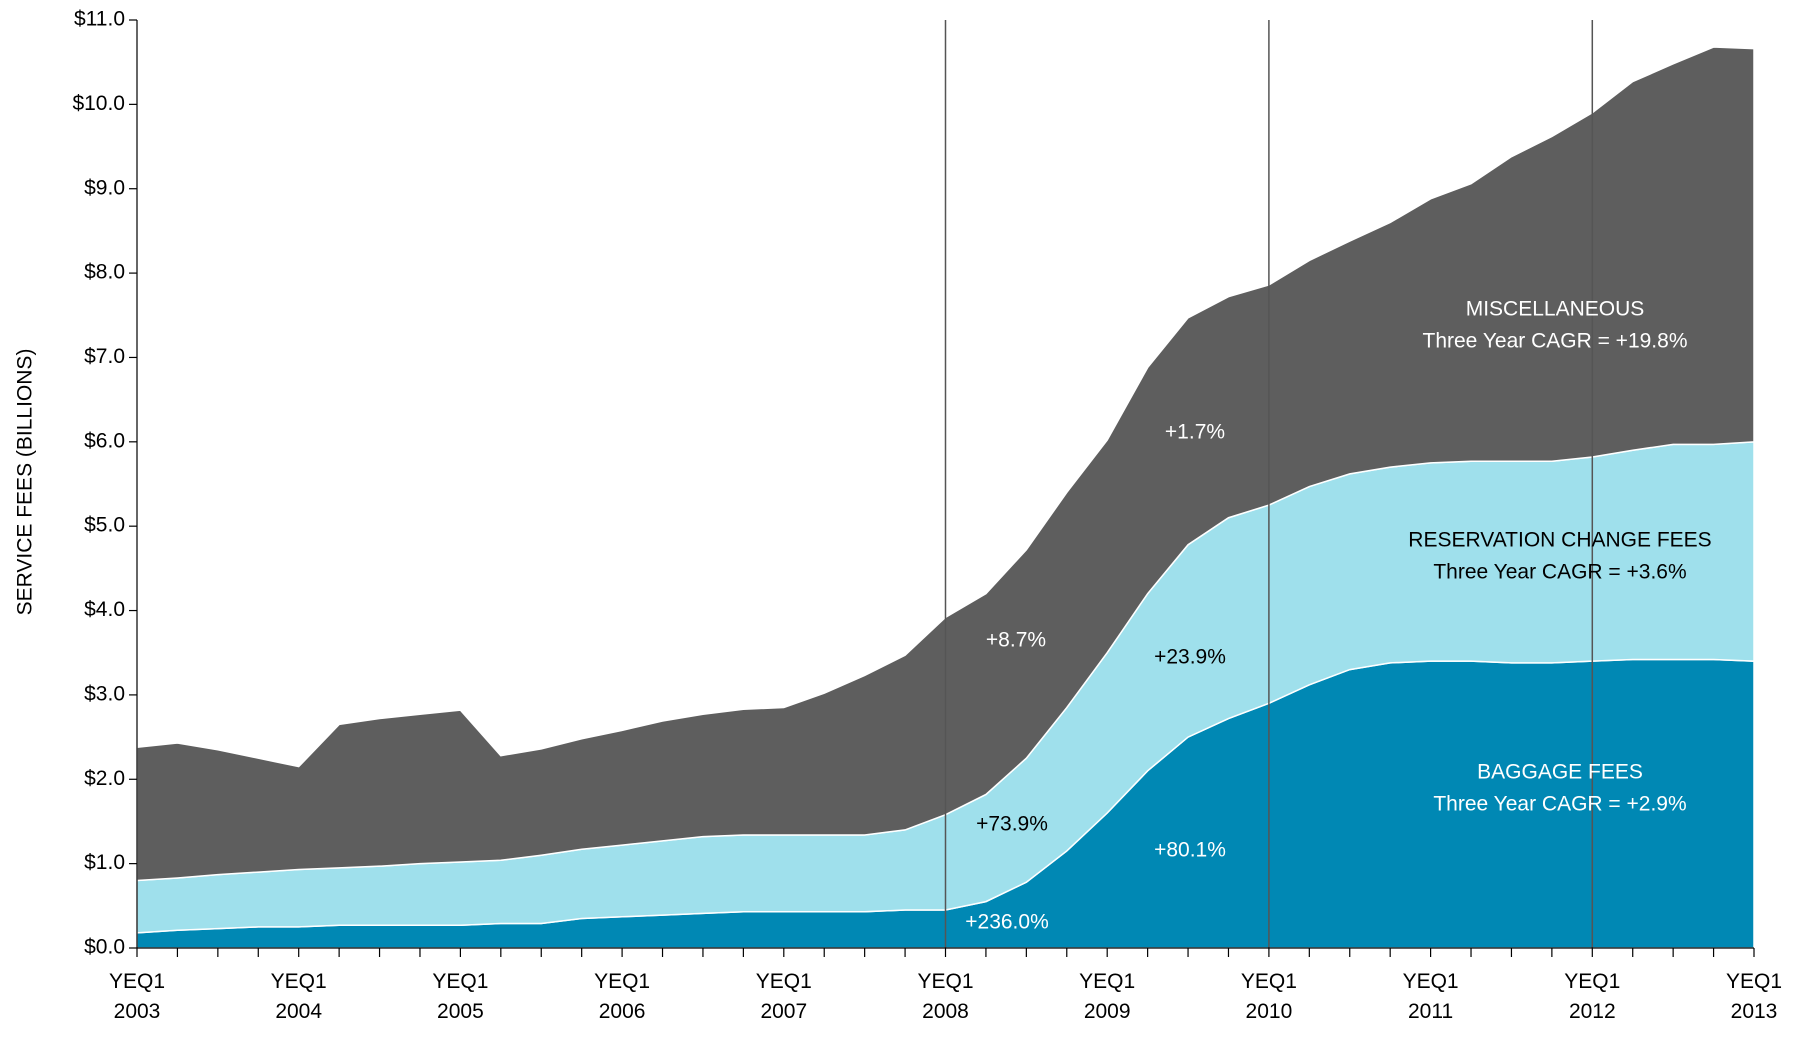 The height and width of the screenshot is (1041, 1809). I want to click on x-tick-label: YEQ1 2009, so click(1107, 996).